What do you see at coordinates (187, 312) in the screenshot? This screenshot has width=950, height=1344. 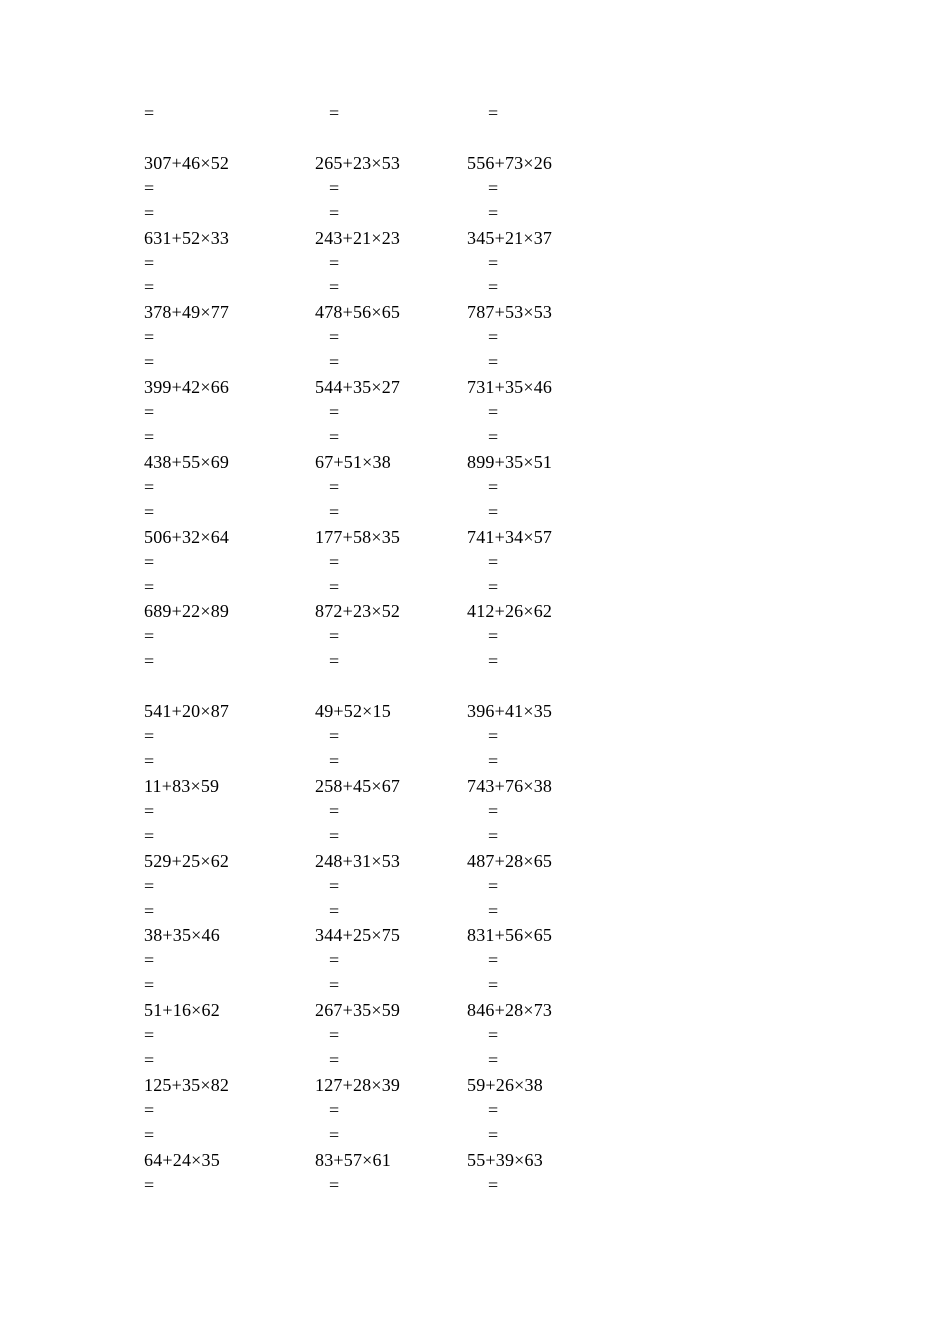 I see `math-expression: 378+49×77` at bounding box center [187, 312].